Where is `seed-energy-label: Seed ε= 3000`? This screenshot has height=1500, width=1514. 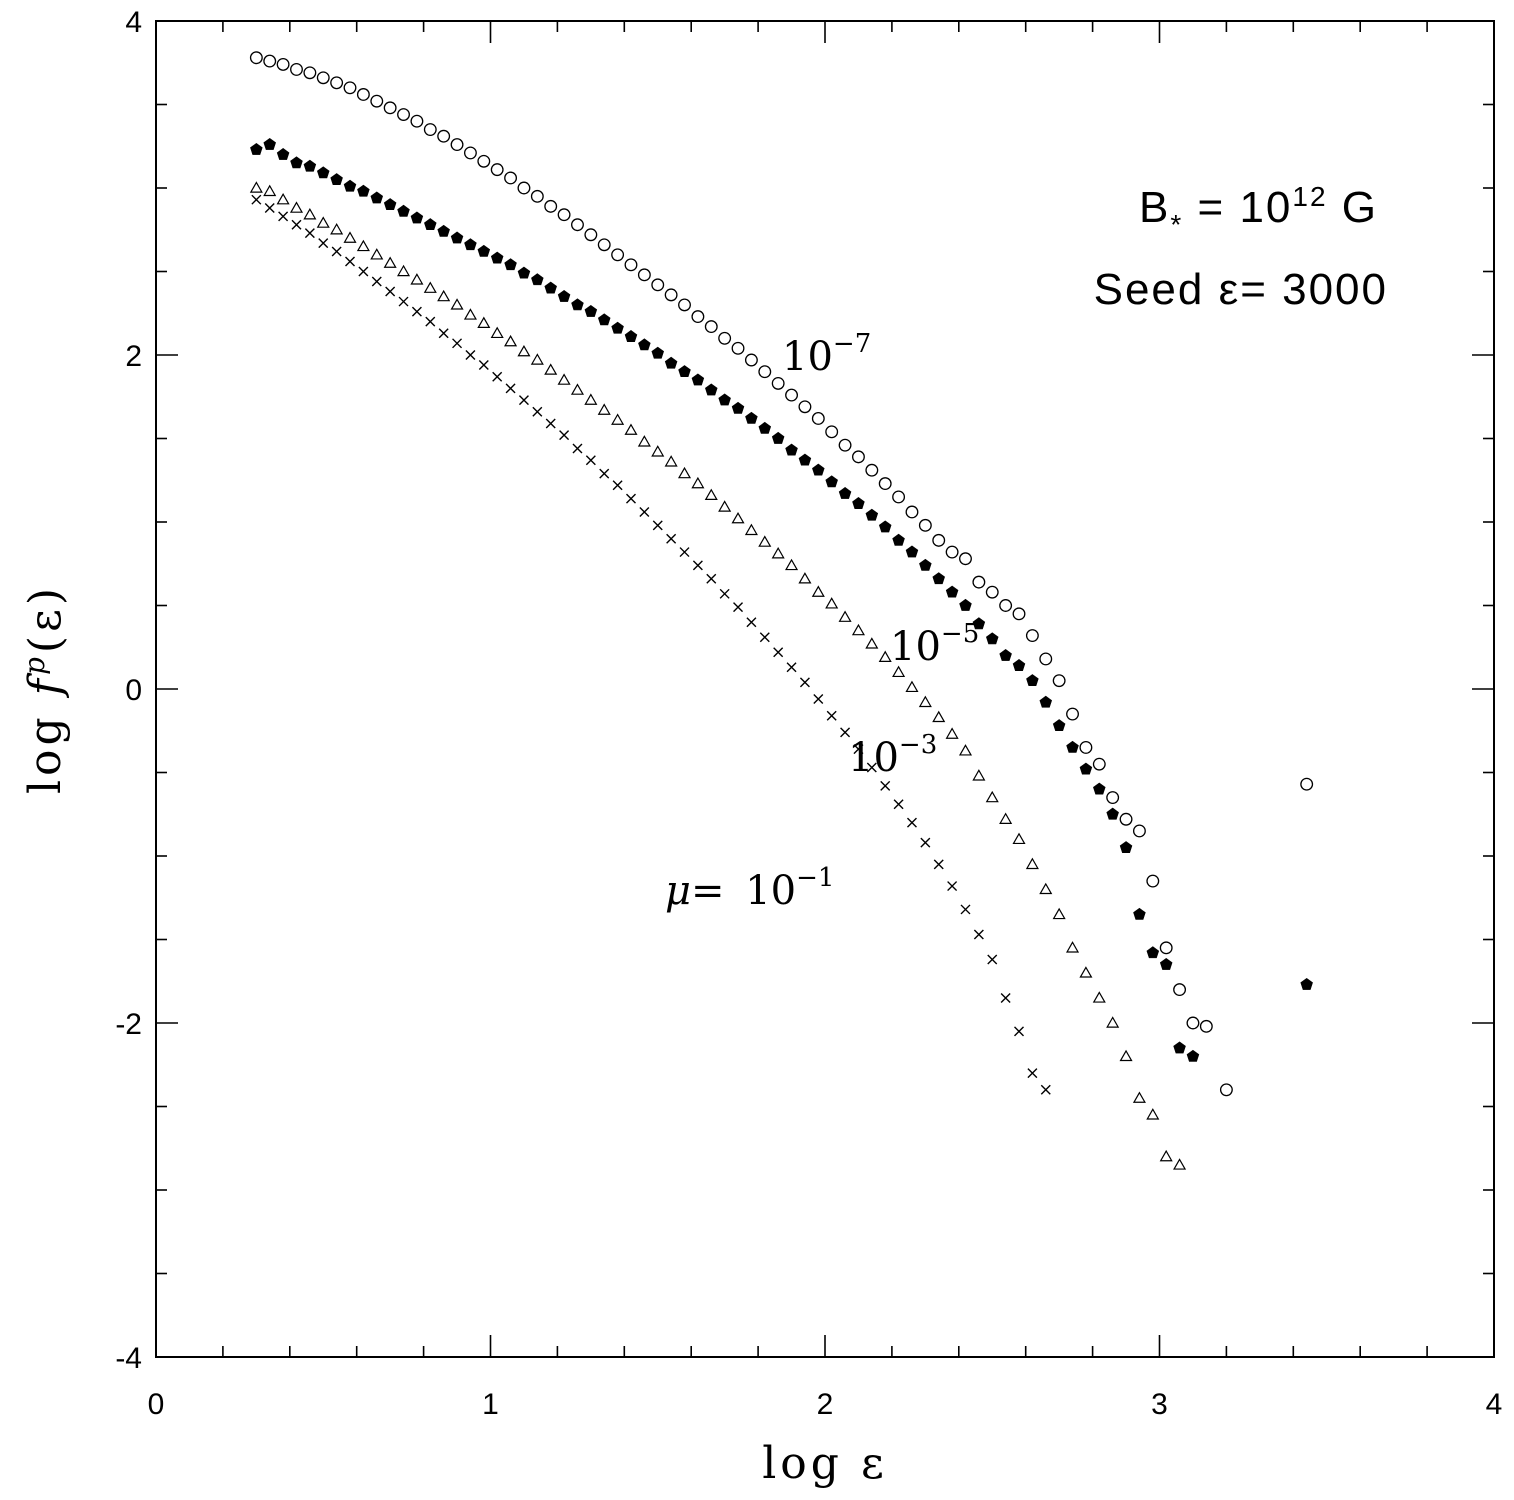
seed-energy-label: Seed ε= 3000 is located at coordinates (1241, 289).